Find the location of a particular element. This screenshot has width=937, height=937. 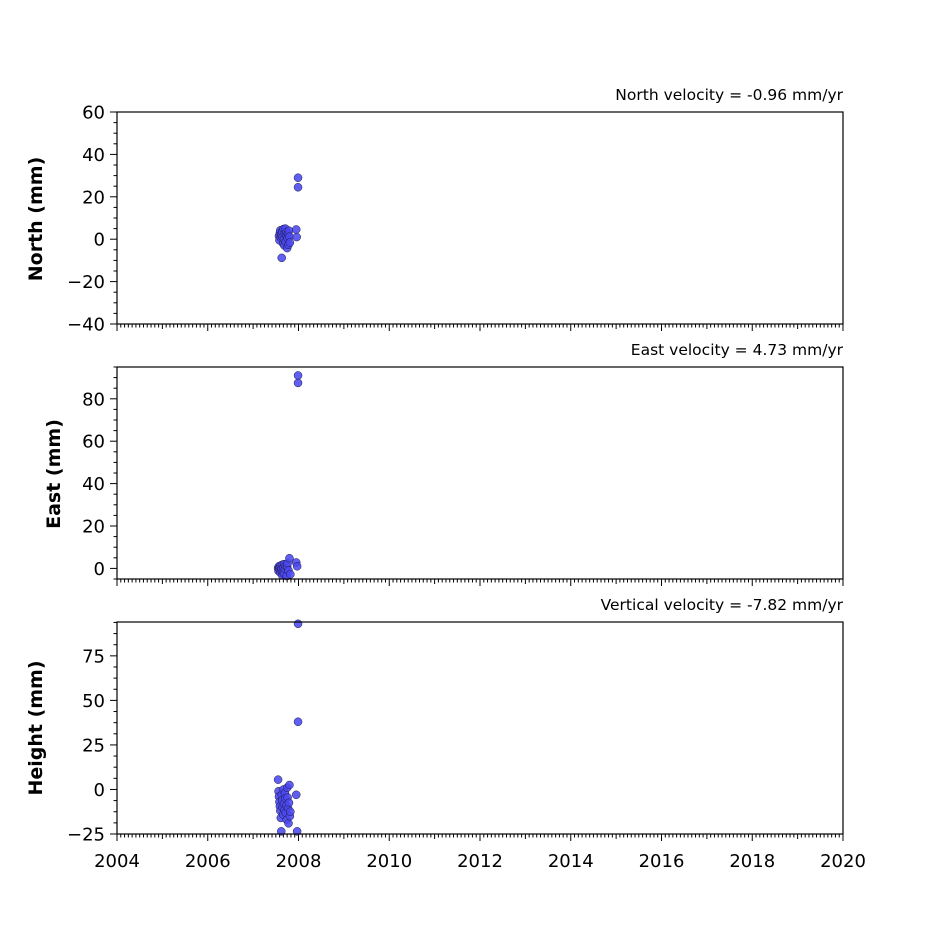

north-y-axis-label: North (mm) is located at coordinates (36, 219).